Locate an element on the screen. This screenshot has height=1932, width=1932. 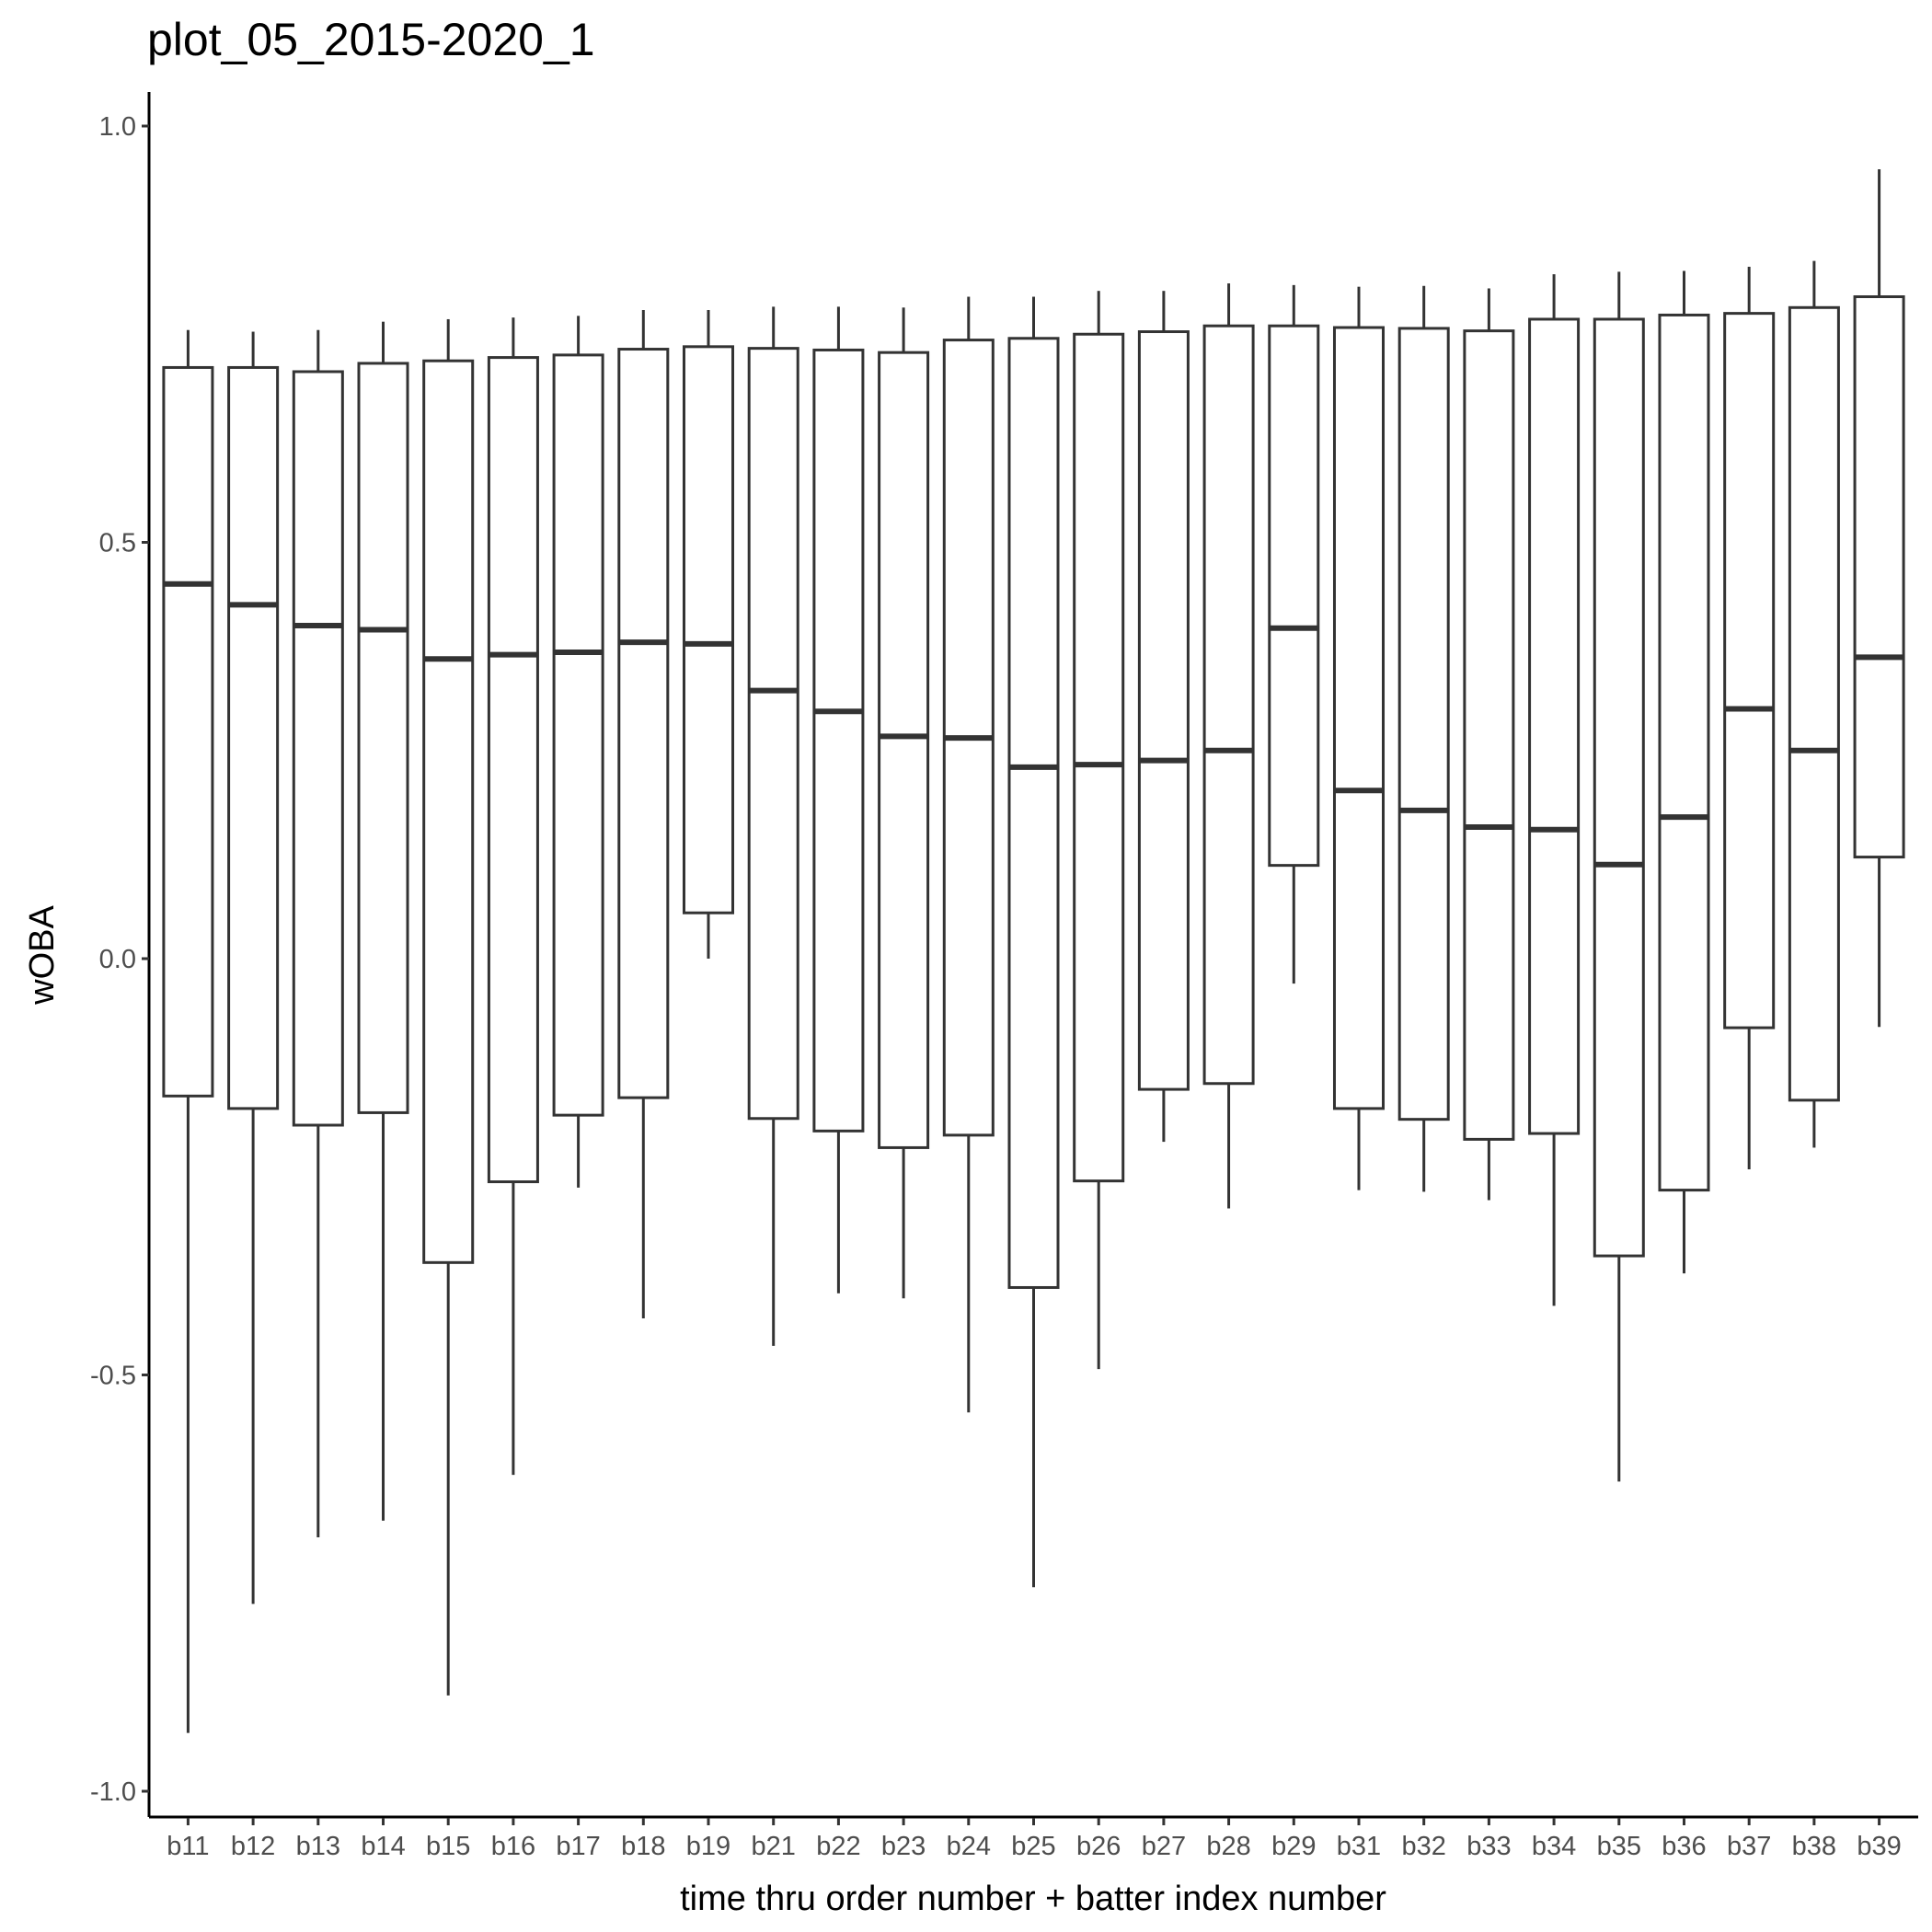
box-b39 is located at coordinates (1879, 598).